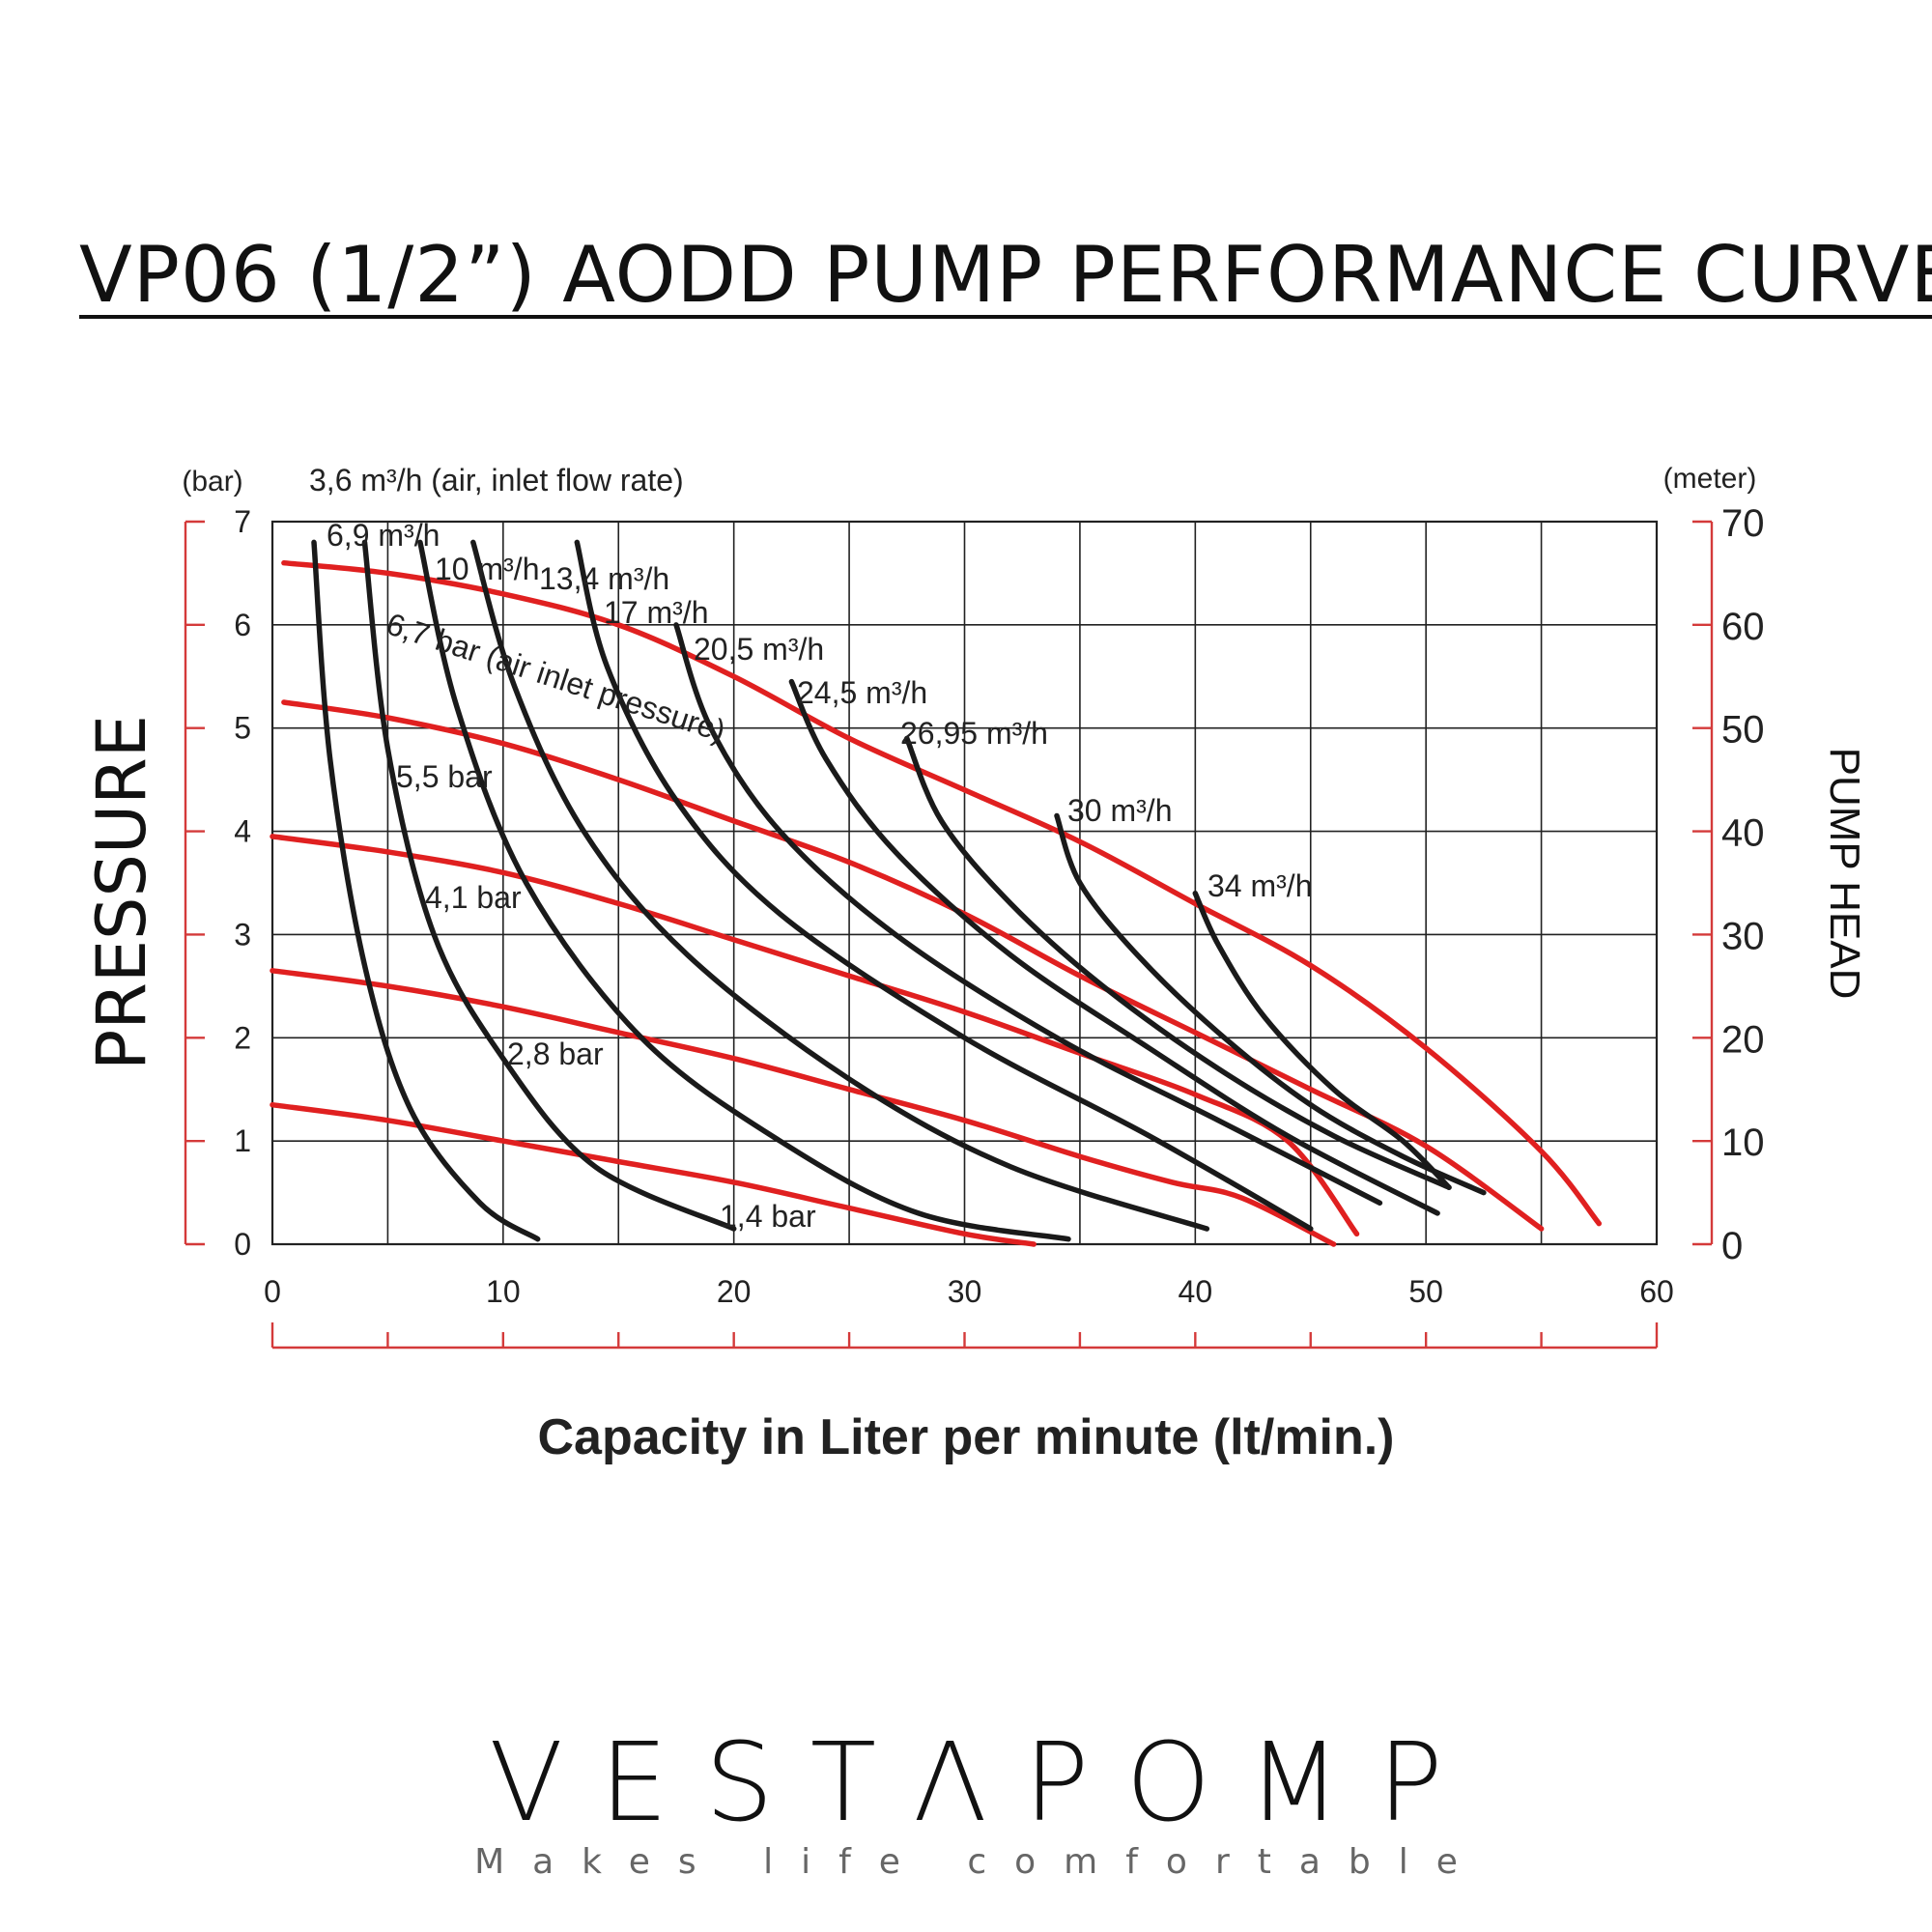 The width and height of the screenshot is (1932, 1932). I want to click on brand-block: VESTΛPOMP Makes life comfortable, so click(966, 1804).